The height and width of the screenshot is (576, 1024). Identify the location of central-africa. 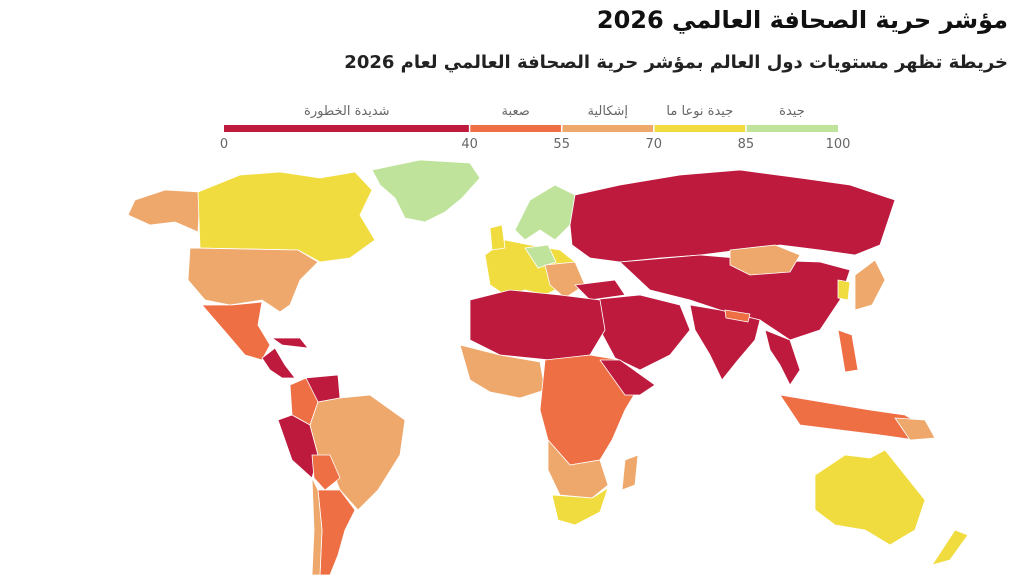
(590, 410).